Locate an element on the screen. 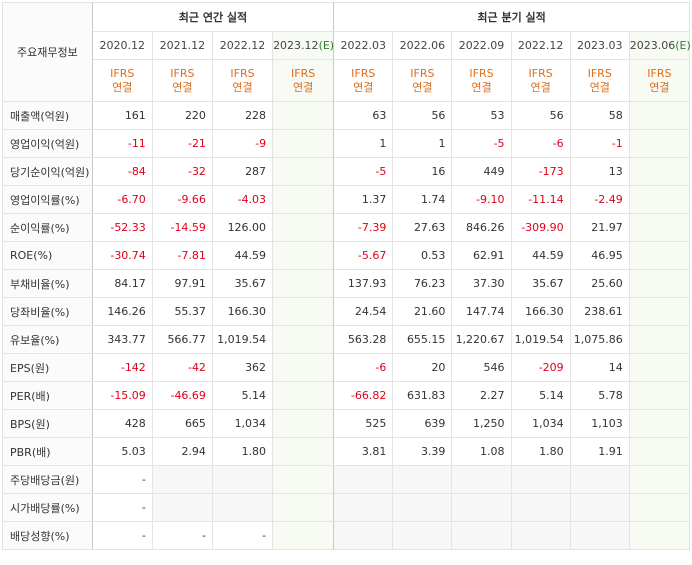 The width and height of the screenshot is (692, 565). value-cell: 1,075.86 is located at coordinates (599, 339).